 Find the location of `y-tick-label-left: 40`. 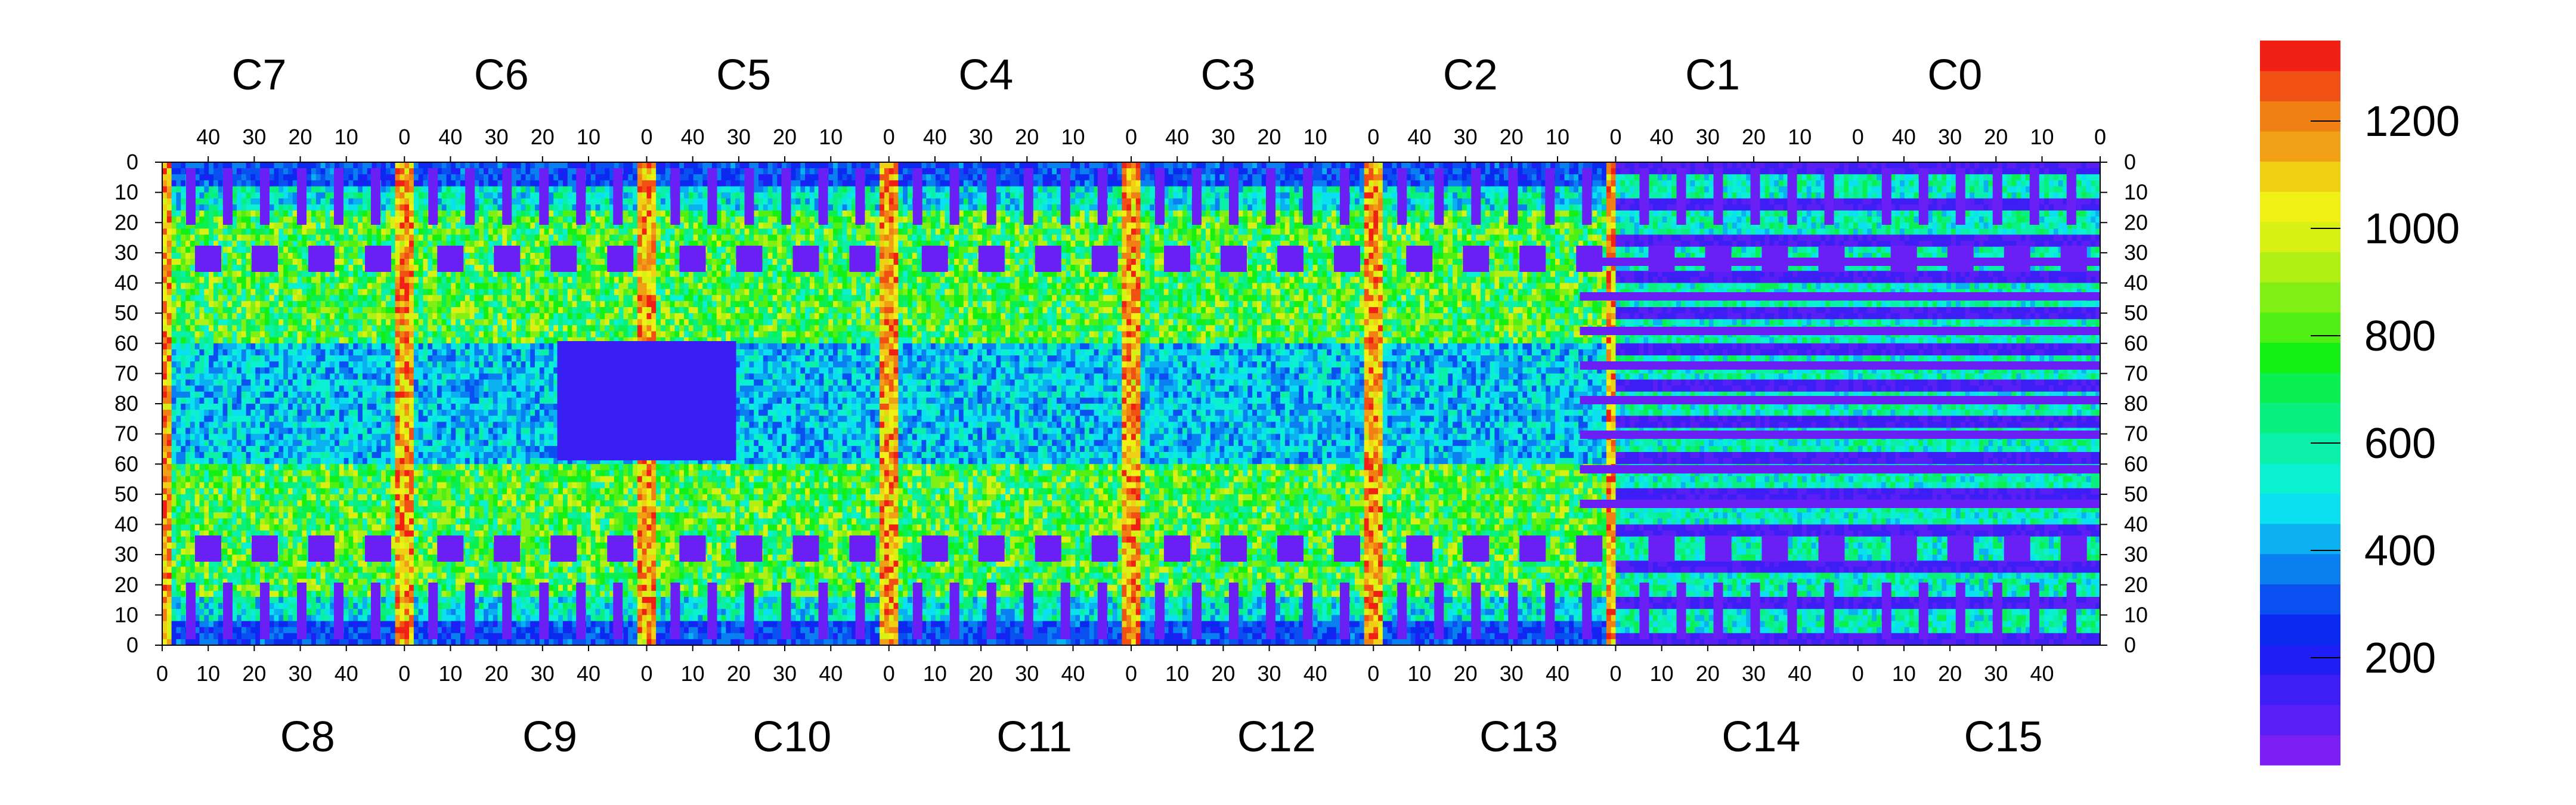

y-tick-label-left: 40 is located at coordinates (126, 524).